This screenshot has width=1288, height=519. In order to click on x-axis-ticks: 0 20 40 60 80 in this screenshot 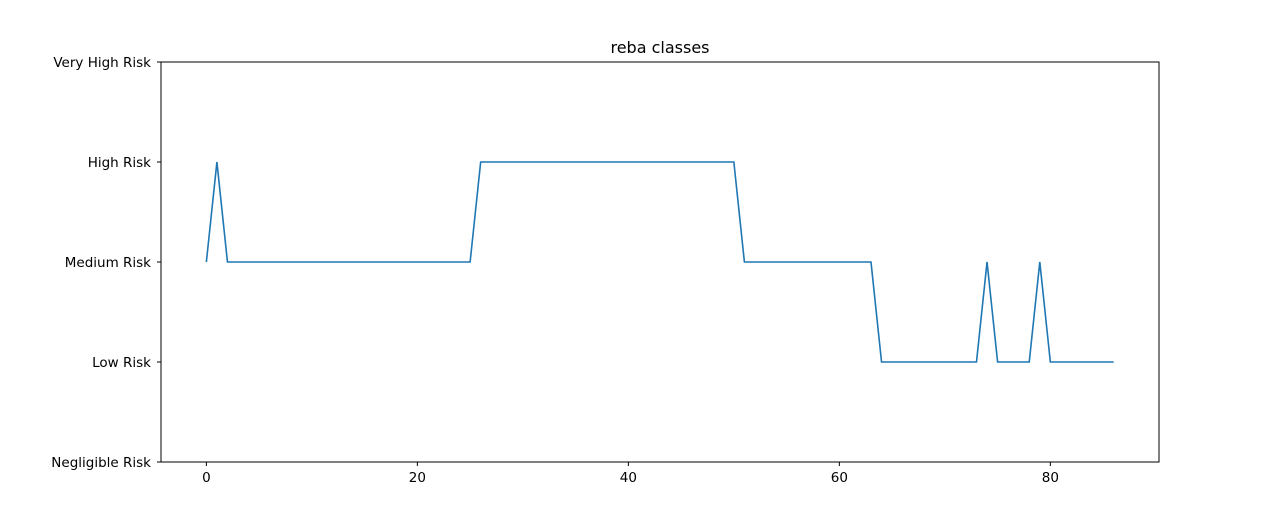, I will do `click(630, 474)`.